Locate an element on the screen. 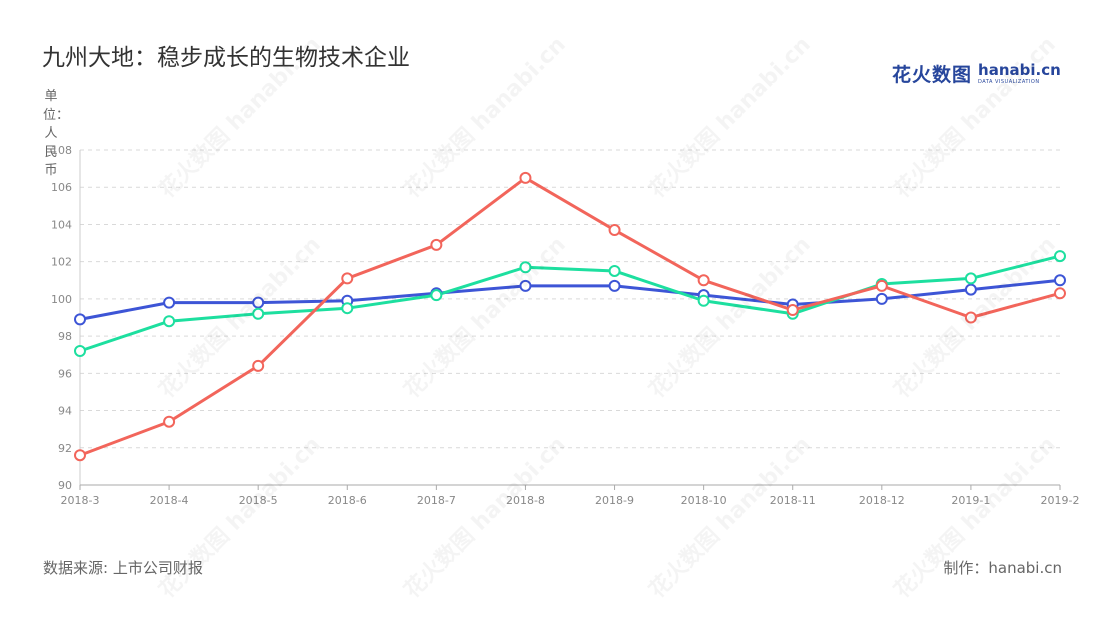 This screenshot has width=1100, height=620. logo-cn-text: 花火数图 is located at coordinates (932, 75).